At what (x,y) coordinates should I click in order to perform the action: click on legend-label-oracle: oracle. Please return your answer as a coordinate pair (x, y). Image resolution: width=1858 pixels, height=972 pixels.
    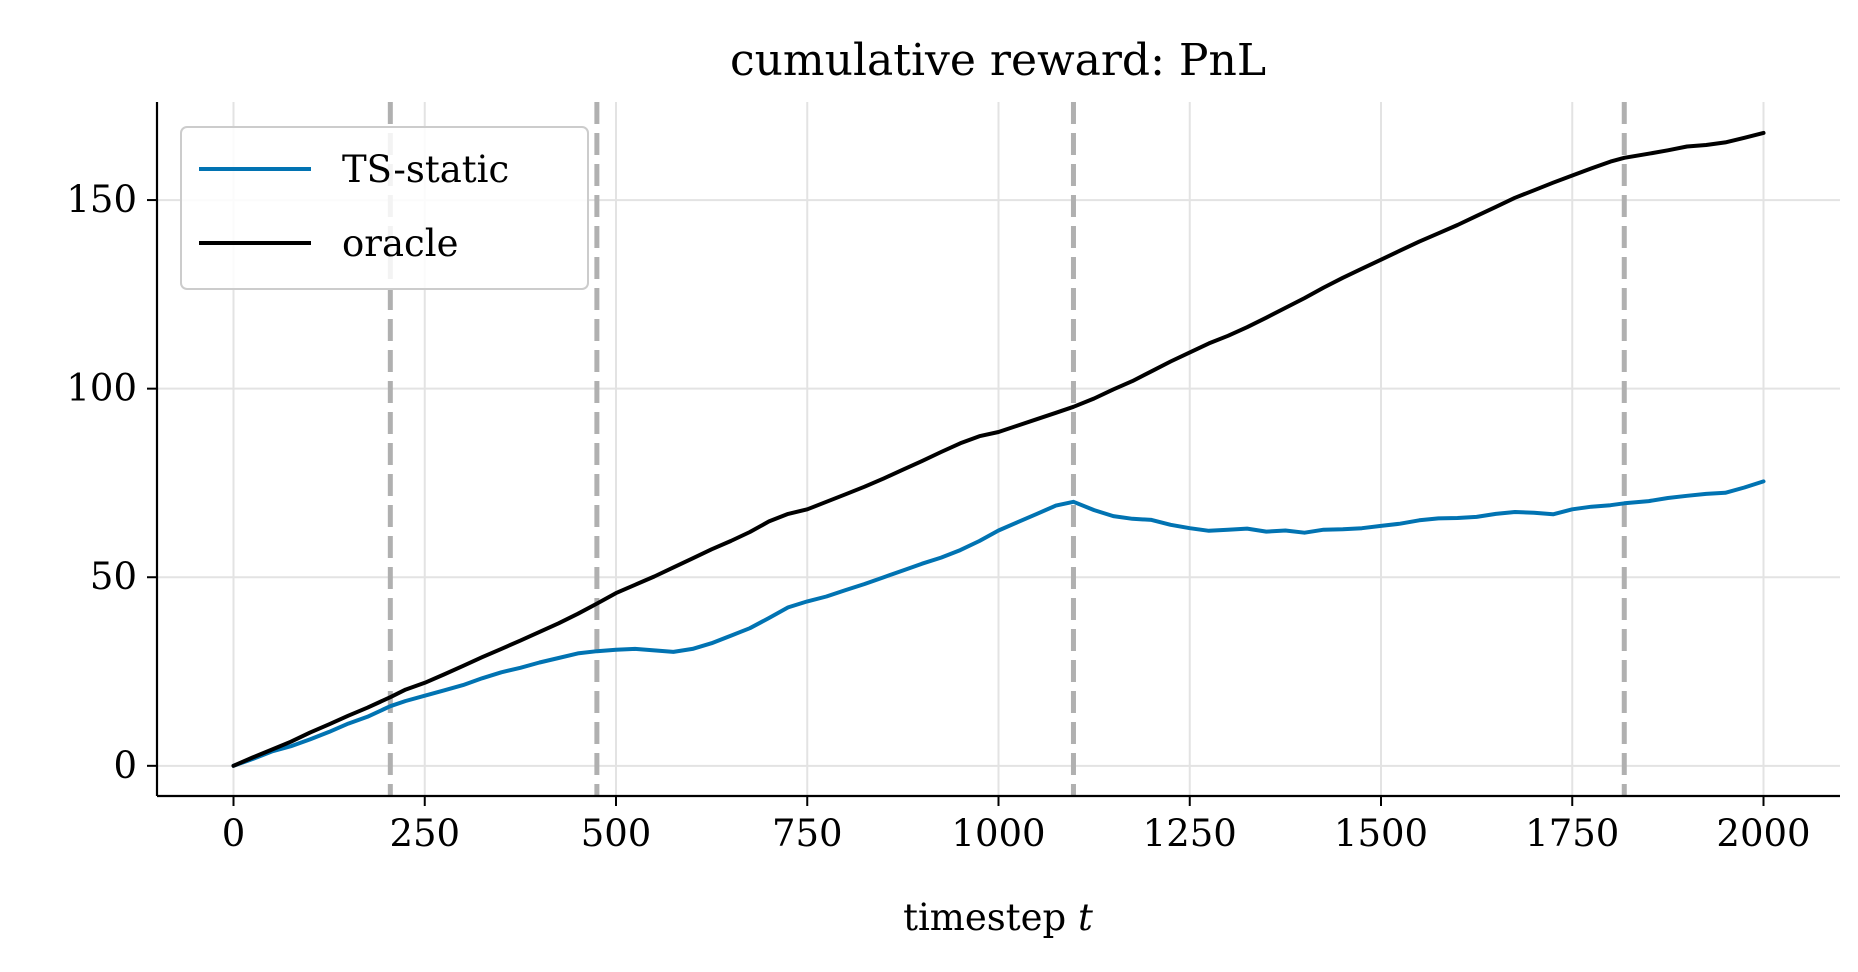
    Looking at the image, I should click on (400, 243).